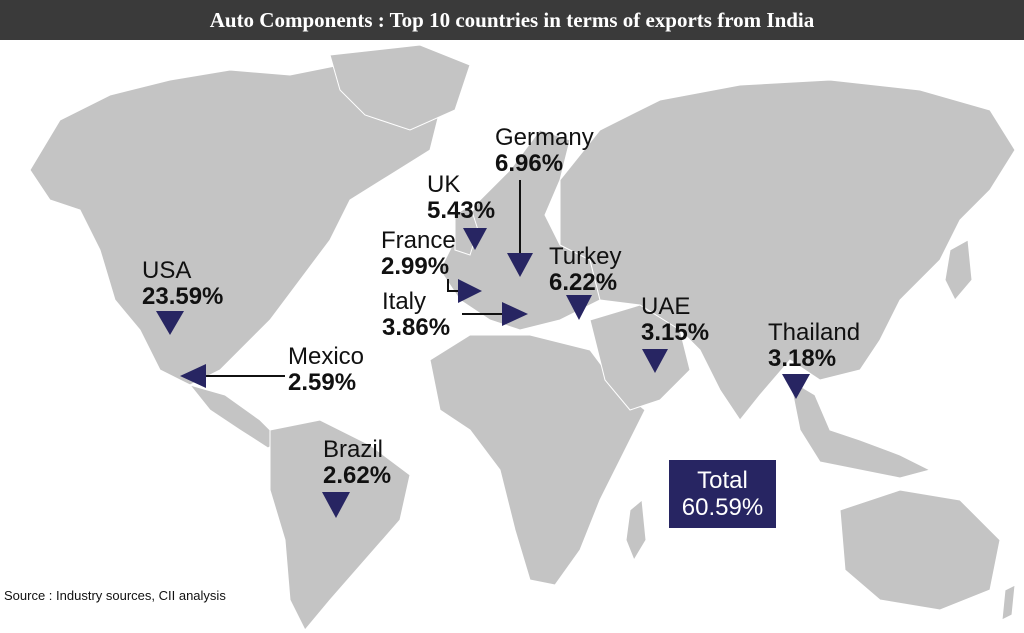  I want to click on country-name: UK, so click(444, 184).